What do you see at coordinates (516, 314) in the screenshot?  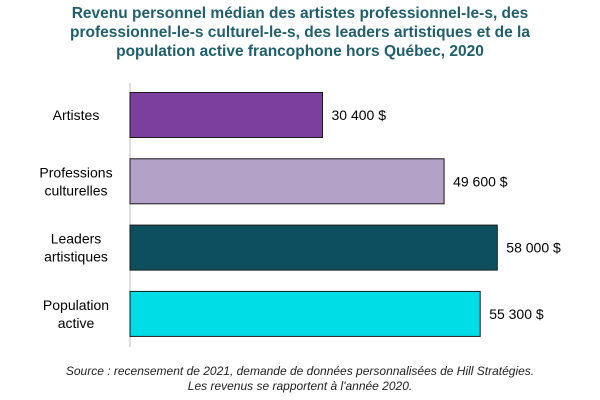 I see `value-label-3: 55 300 $` at bounding box center [516, 314].